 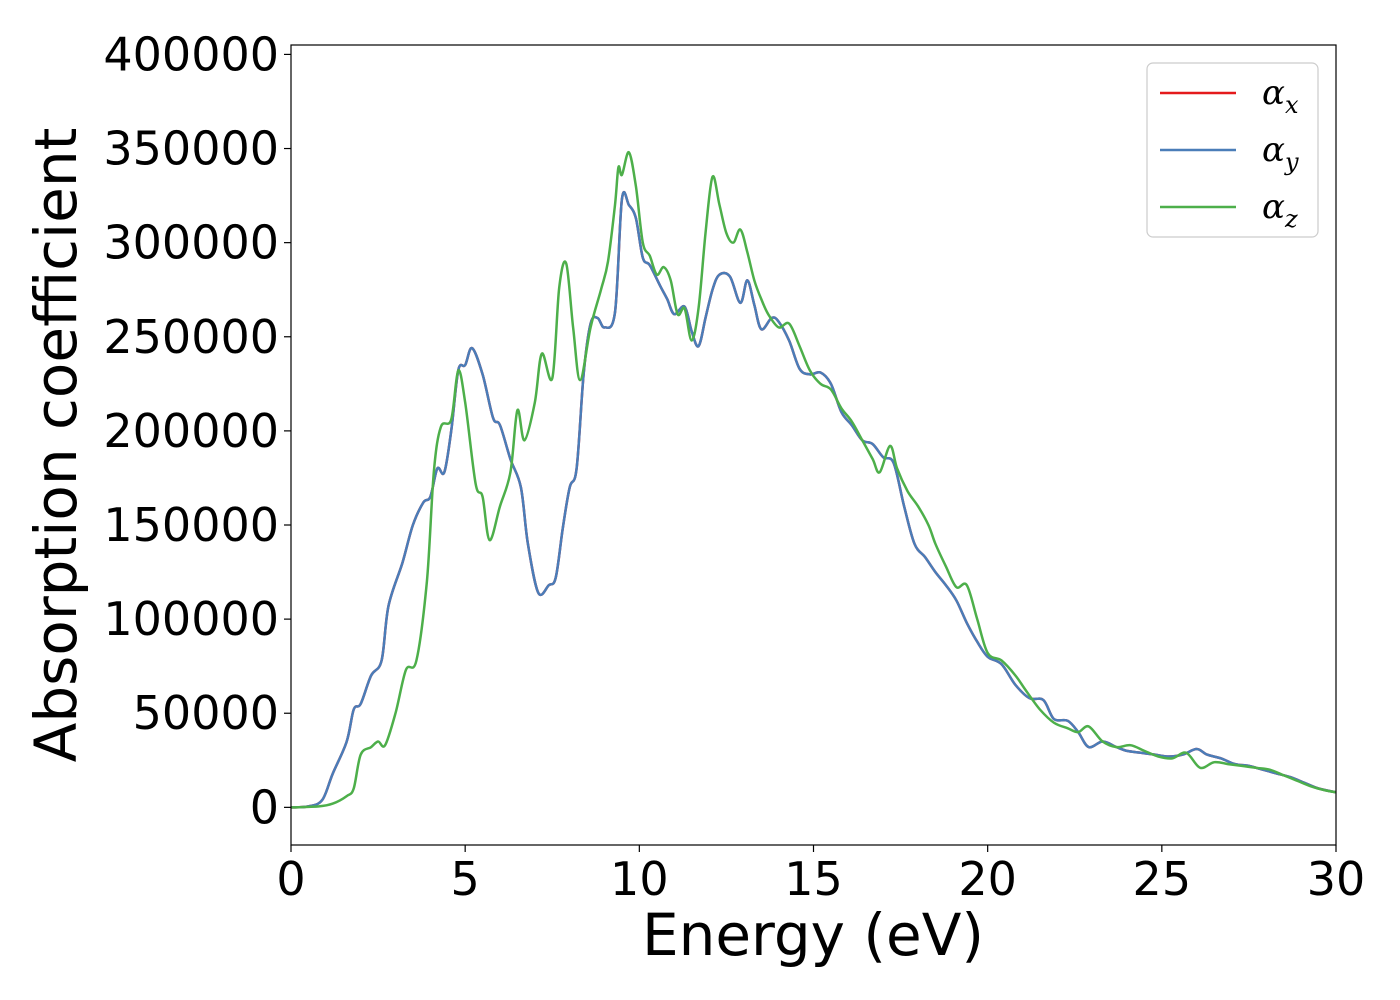 I want to click on x-tick-label: 20, so click(x=987, y=879).